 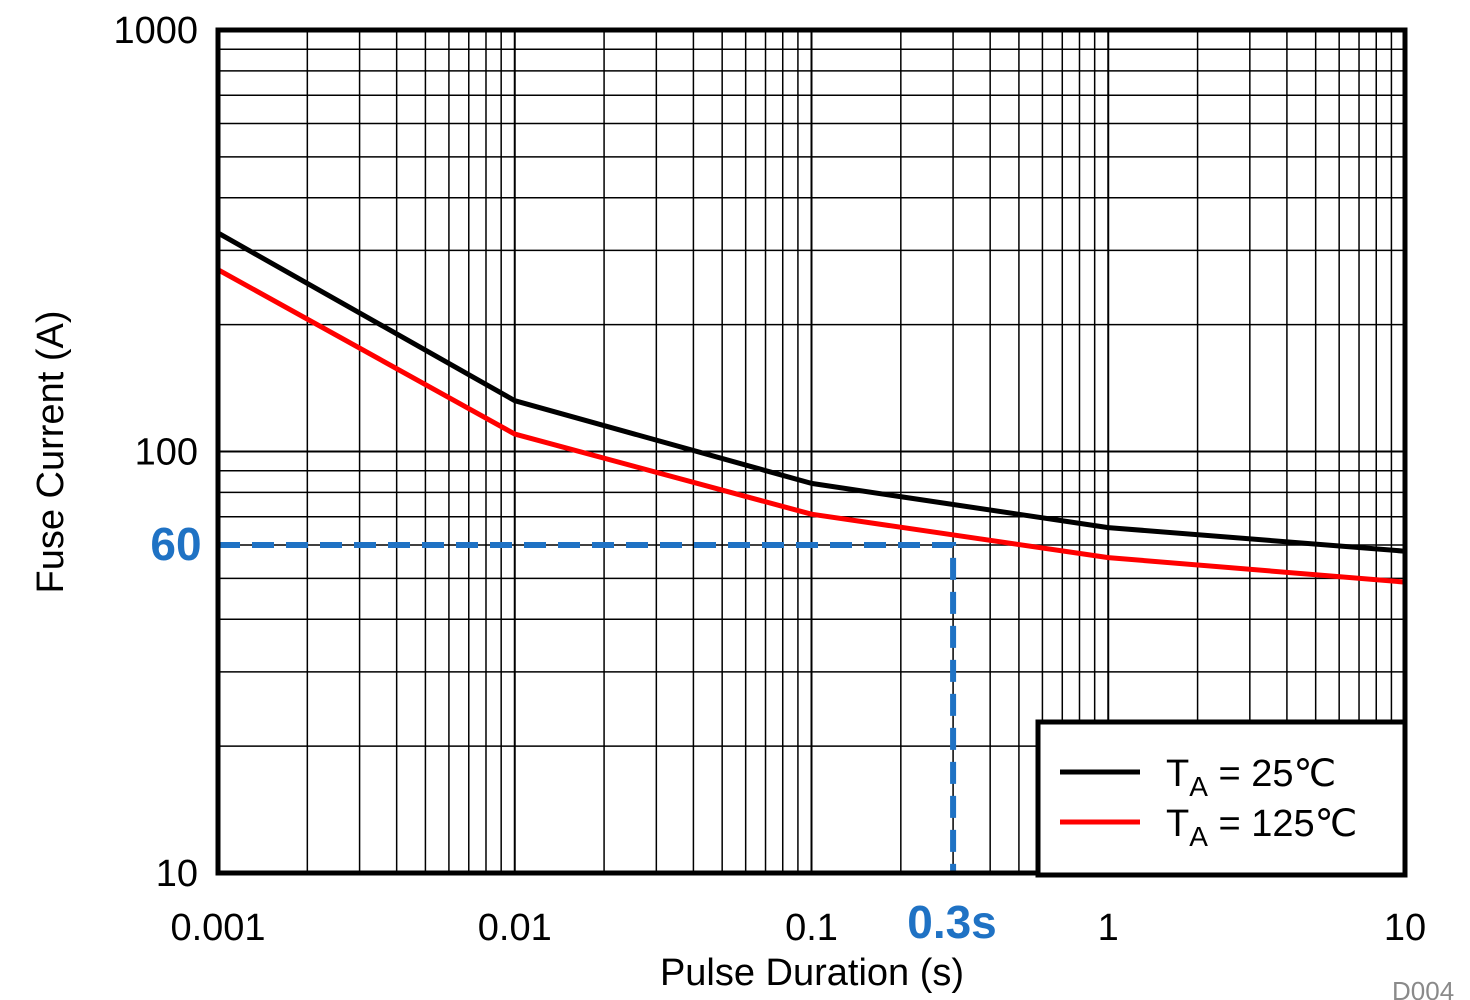 What do you see at coordinates (515, 928) in the screenshot?
I see `x-tick-label: 0.01` at bounding box center [515, 928].